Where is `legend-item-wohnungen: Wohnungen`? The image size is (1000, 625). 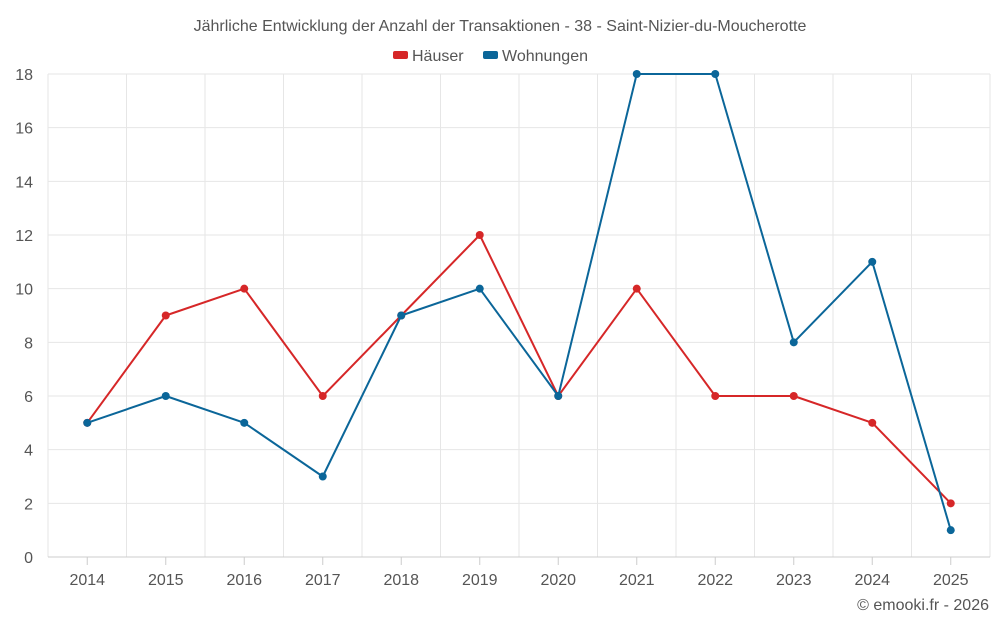
legend-item-wohnungen: Wohnungen is located at coordinates (535, 56).